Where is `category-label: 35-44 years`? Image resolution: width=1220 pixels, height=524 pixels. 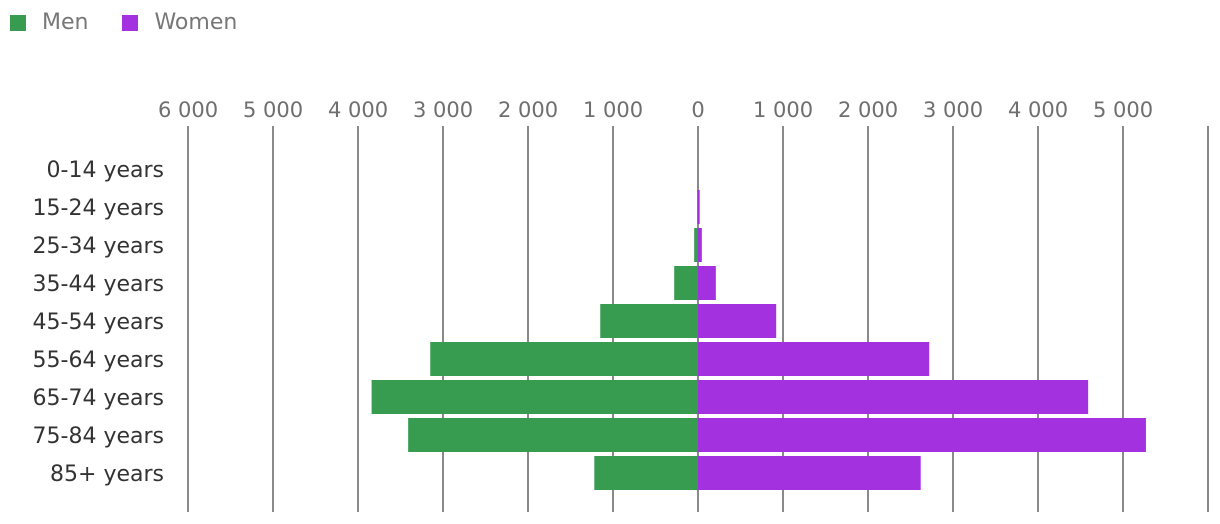
category-label: 35-44 years is located at coordinates (98, 284).